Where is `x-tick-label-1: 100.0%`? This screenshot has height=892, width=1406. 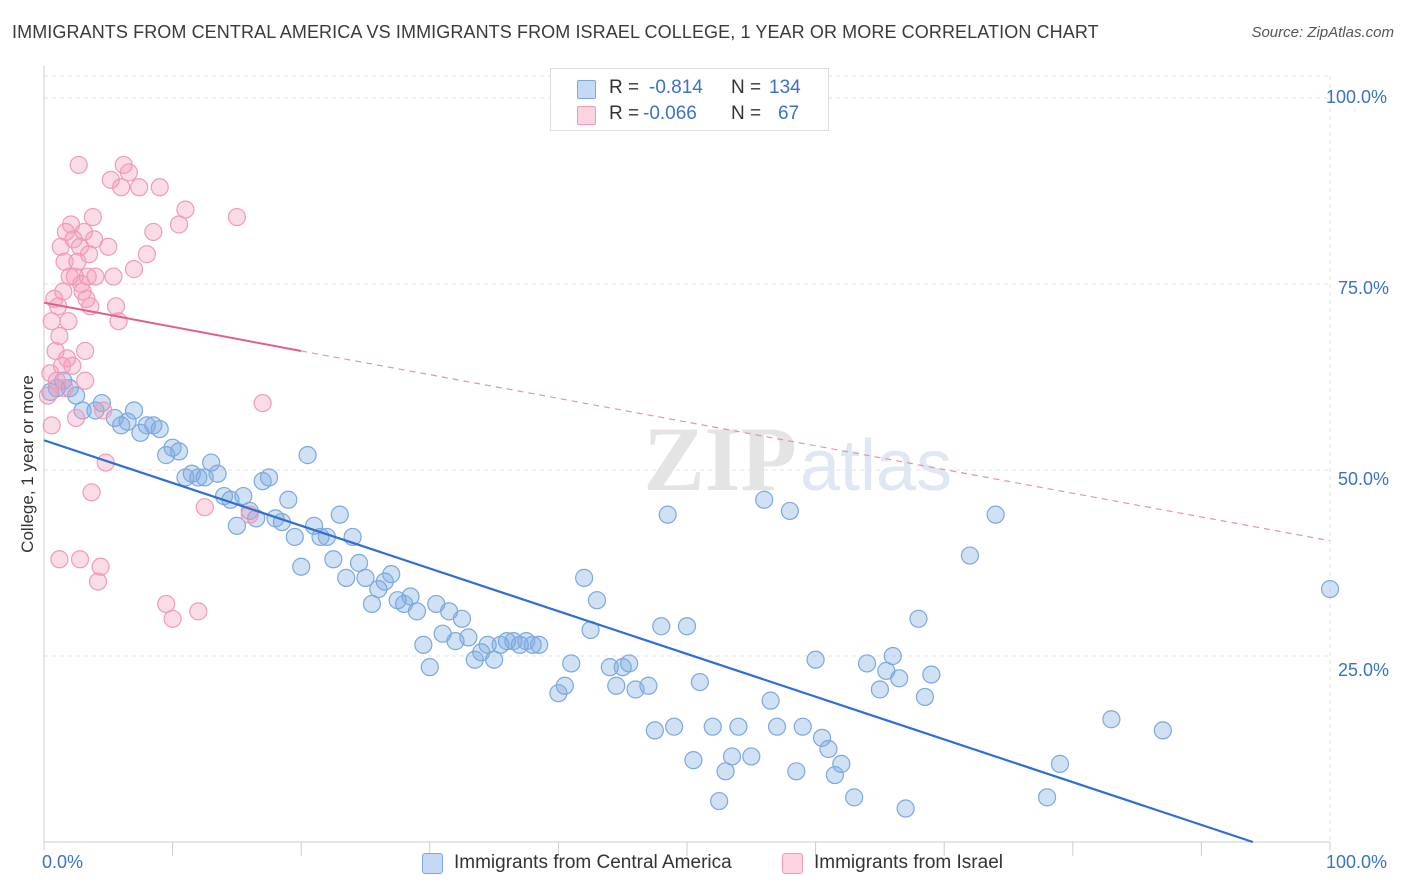
x-tick-label-1: 100.0% is located at coordinates (1357, 862).